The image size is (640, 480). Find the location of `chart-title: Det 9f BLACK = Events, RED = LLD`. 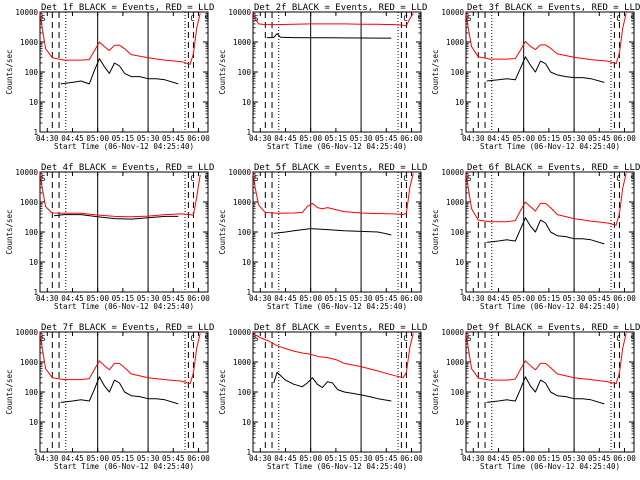

chart-title: Det 9f BLACK = Events, RED = LLD is located at coordinates (553, 328).